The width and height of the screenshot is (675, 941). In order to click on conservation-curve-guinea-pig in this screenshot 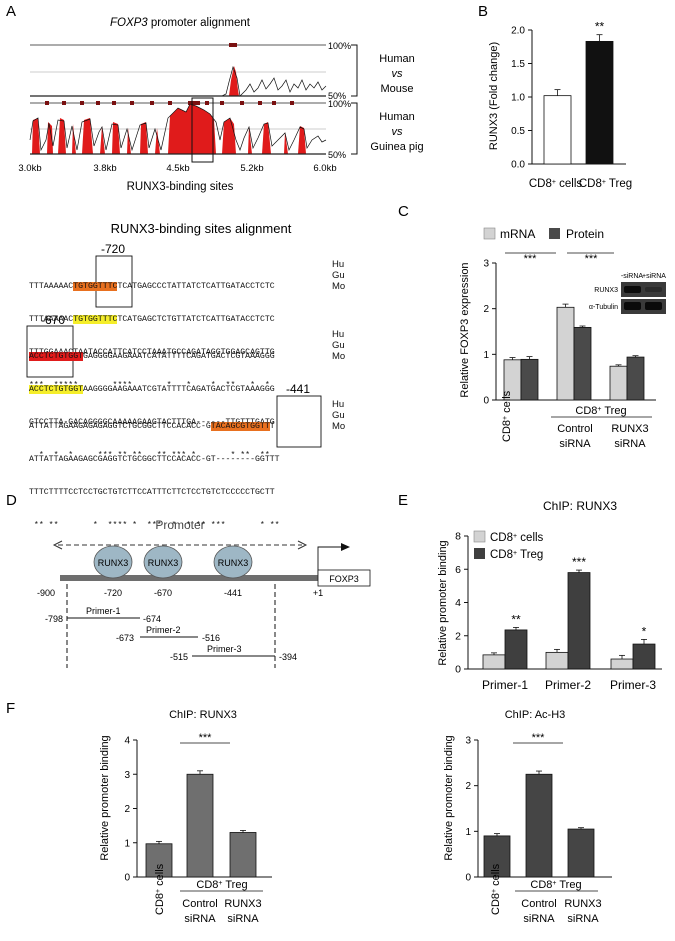, I will do `click(178, 127)`.